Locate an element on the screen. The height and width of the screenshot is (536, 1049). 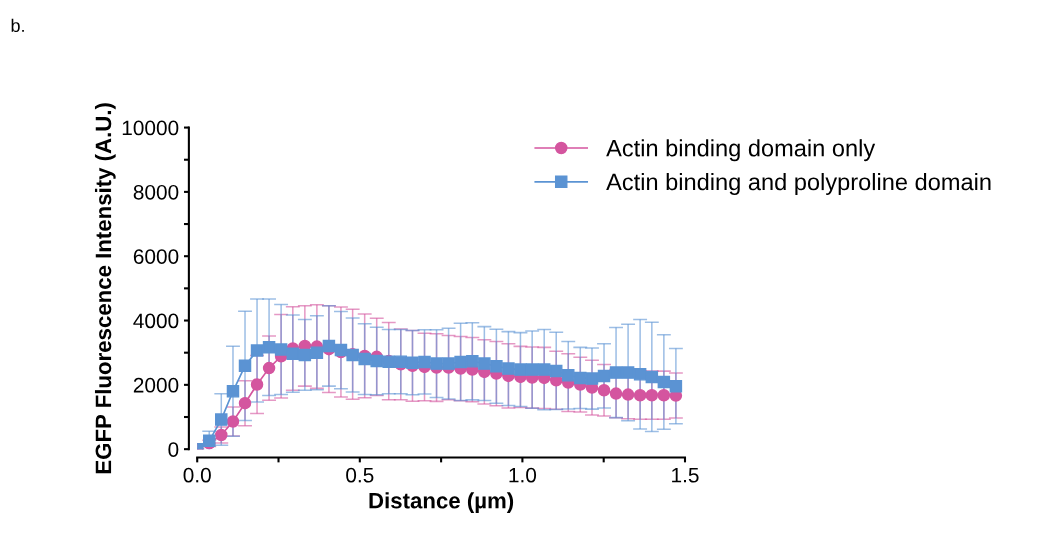
y-tick-label: 2000 is located at coordinates (156, 385).